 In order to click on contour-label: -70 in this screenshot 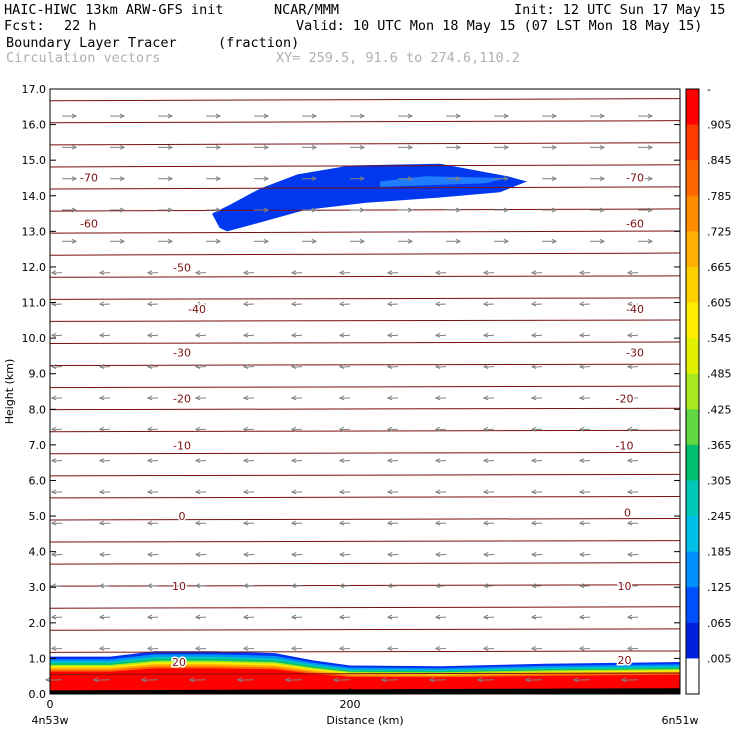, I will do `click(89, 177)`.